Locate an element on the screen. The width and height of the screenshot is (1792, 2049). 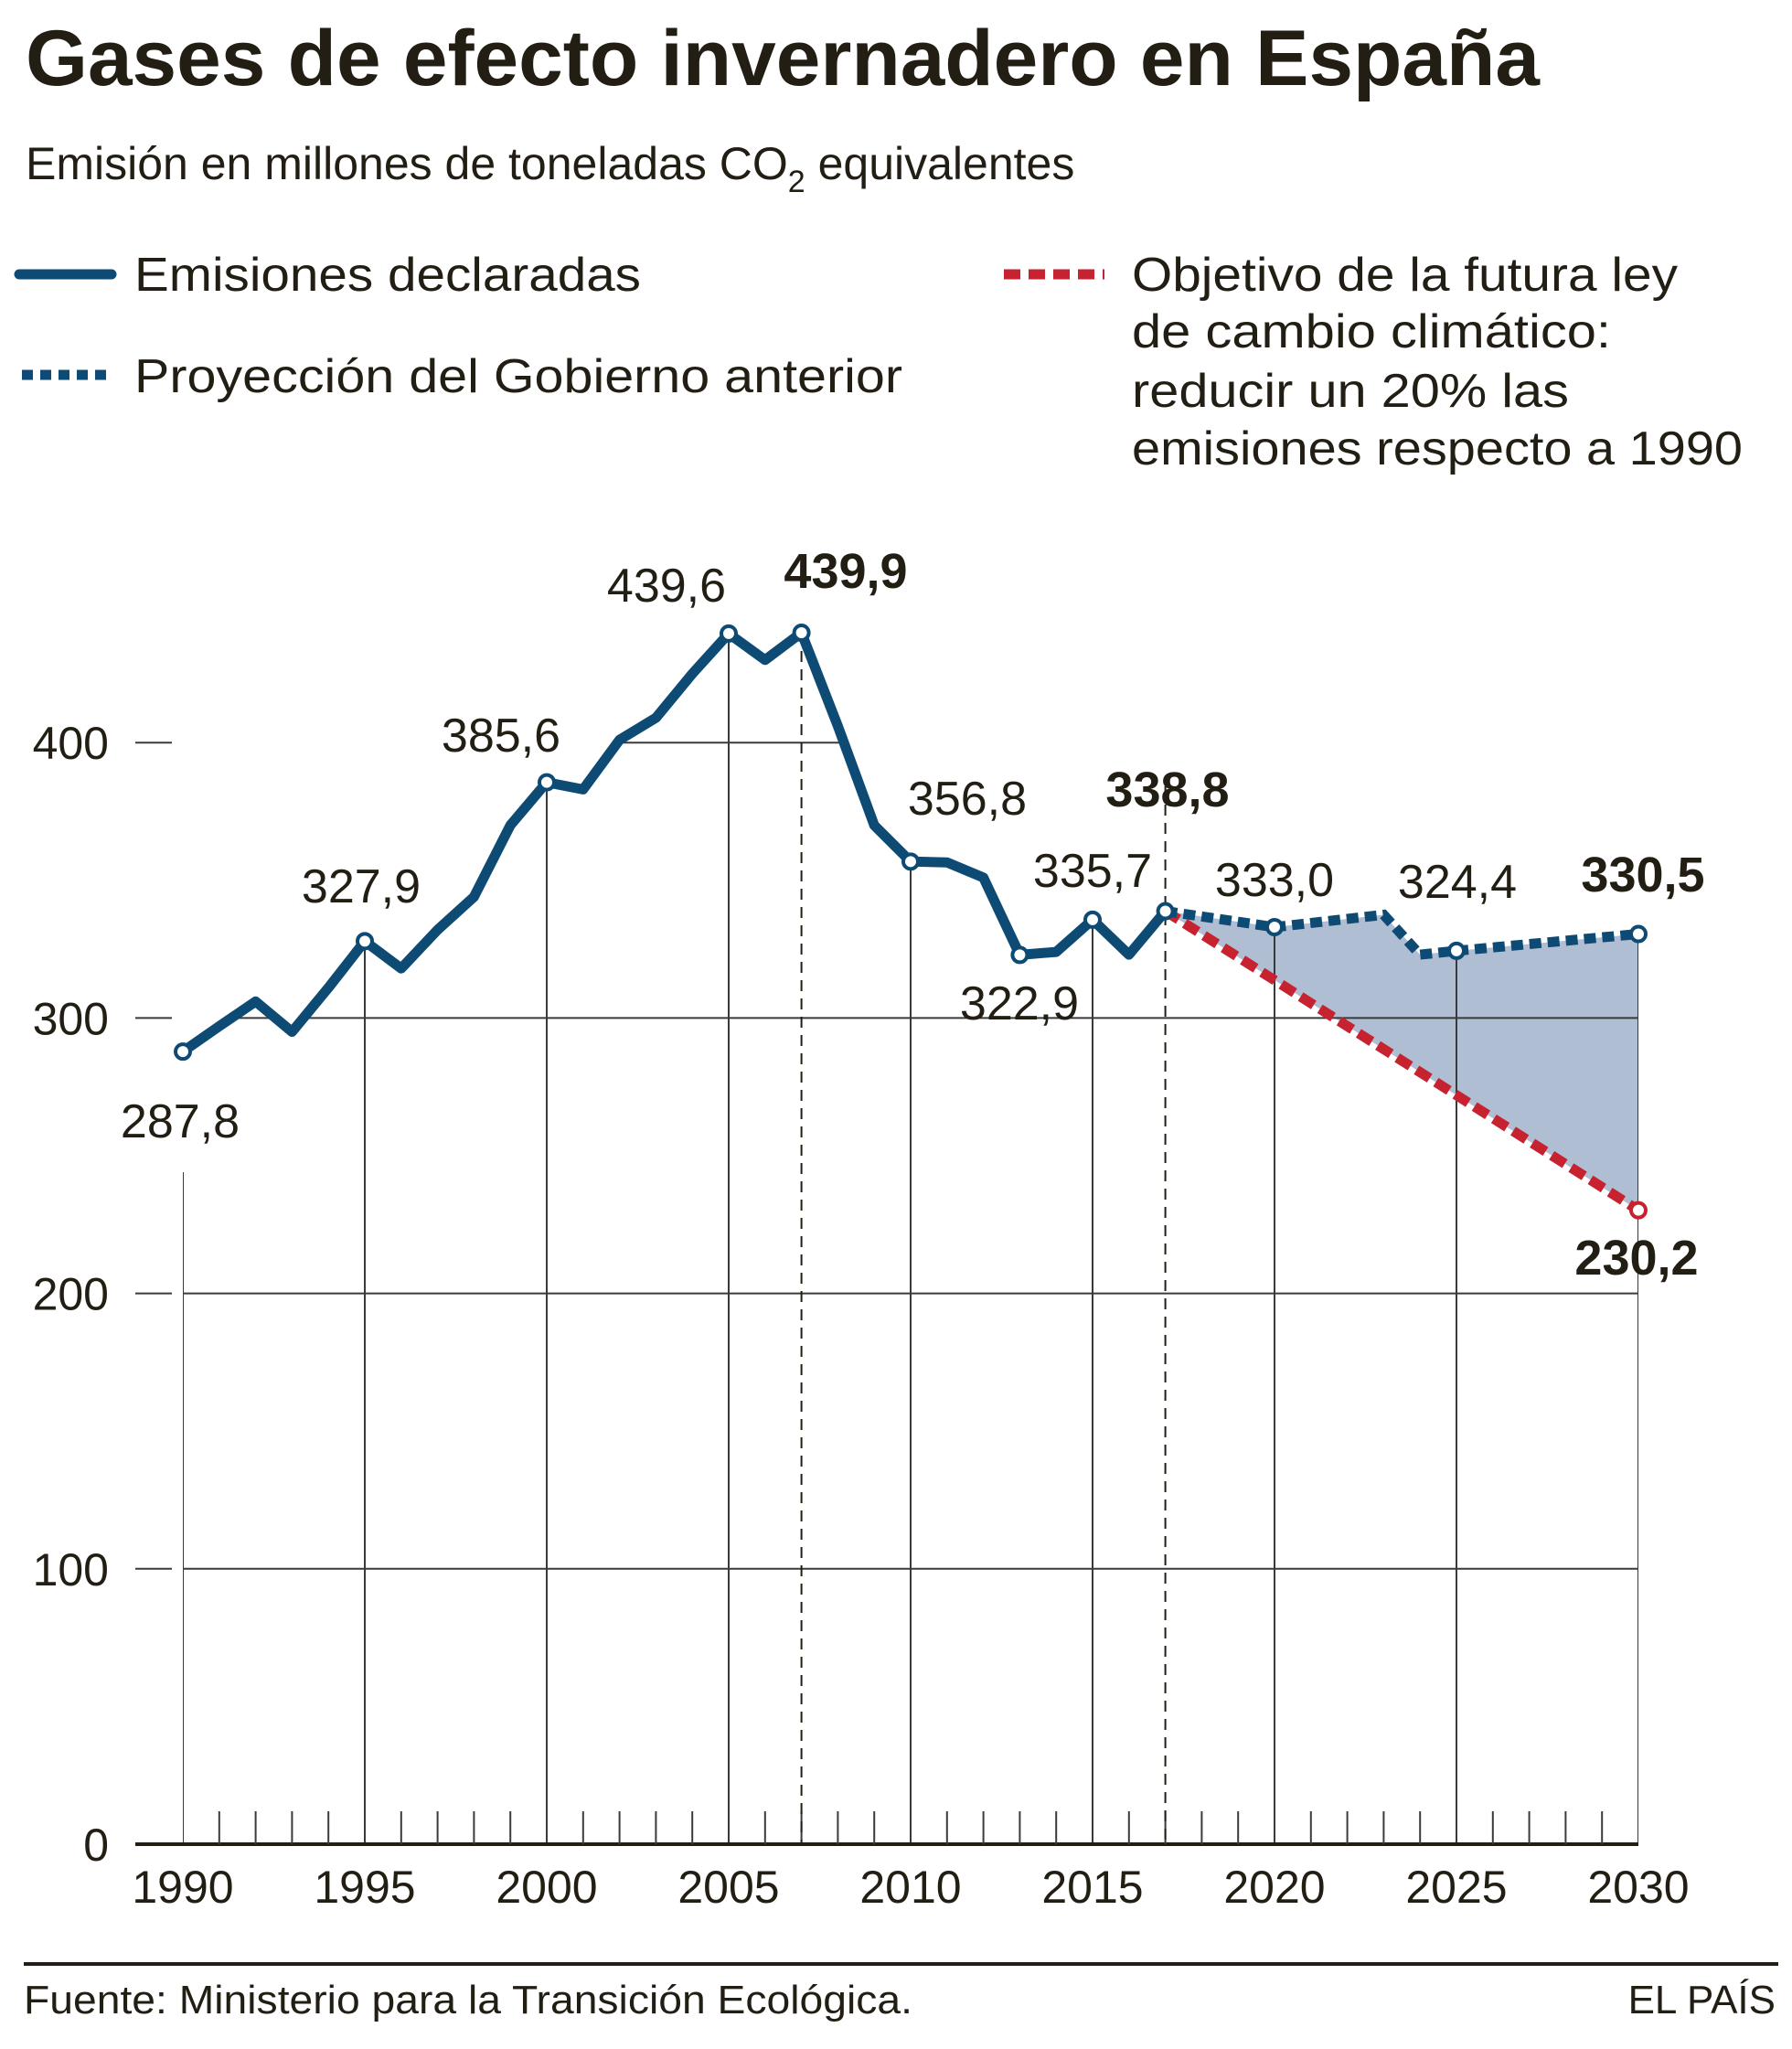
subtitle-subscript: 2 is located at coordinates (796, 182).